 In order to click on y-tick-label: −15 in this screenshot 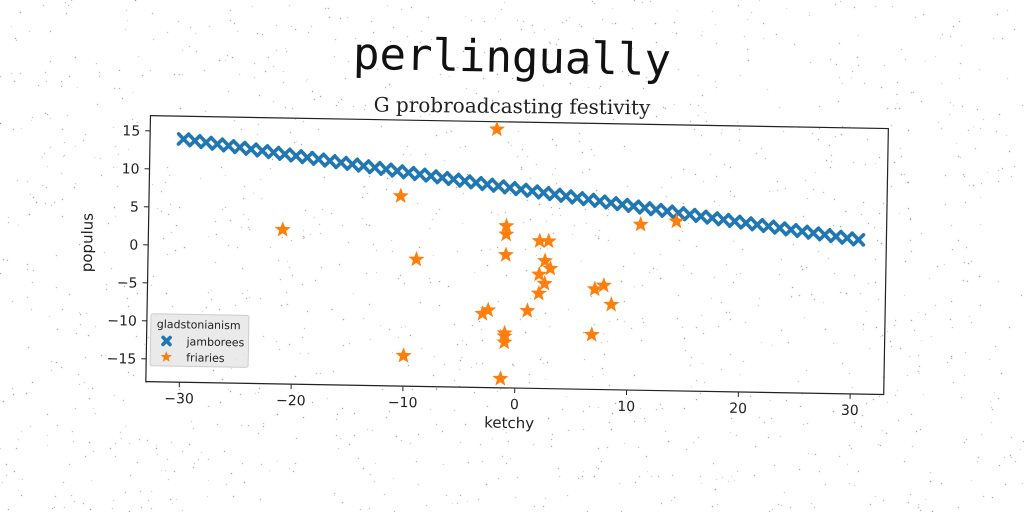, I will do `click(122, 359)`.